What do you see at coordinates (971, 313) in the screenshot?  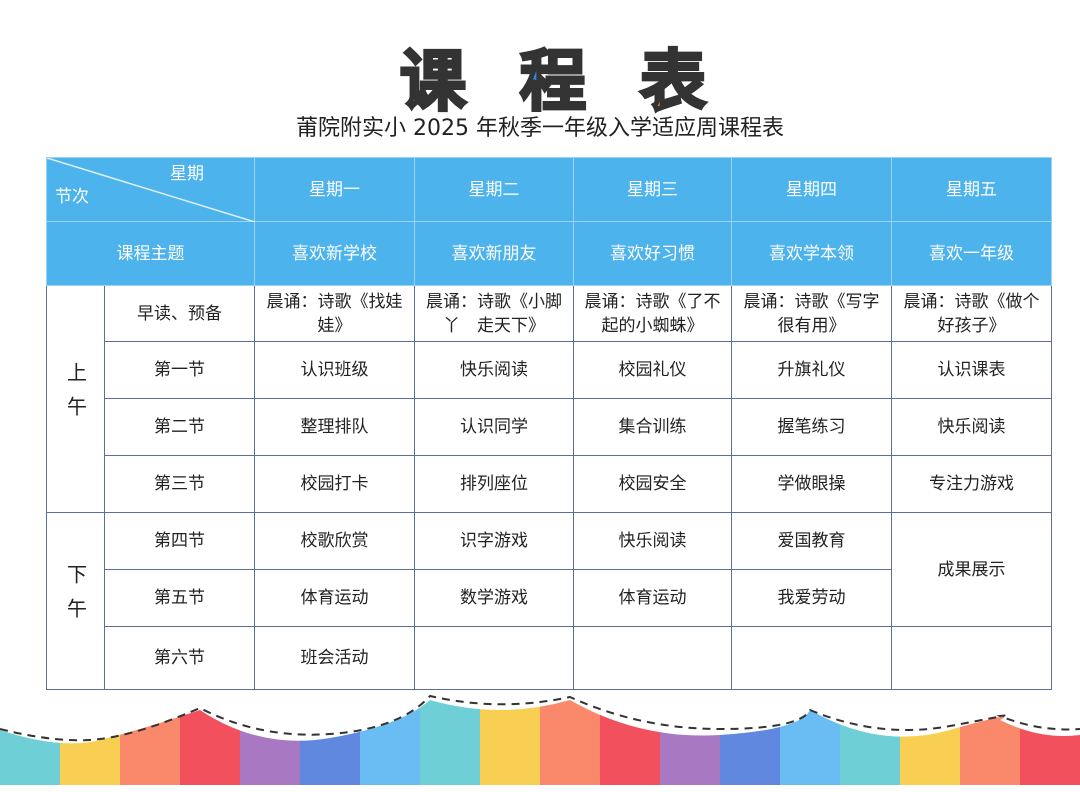 I see `class-cell: 晨诵：诗歌《做个好孩子》` at bounding box center [971, 313].